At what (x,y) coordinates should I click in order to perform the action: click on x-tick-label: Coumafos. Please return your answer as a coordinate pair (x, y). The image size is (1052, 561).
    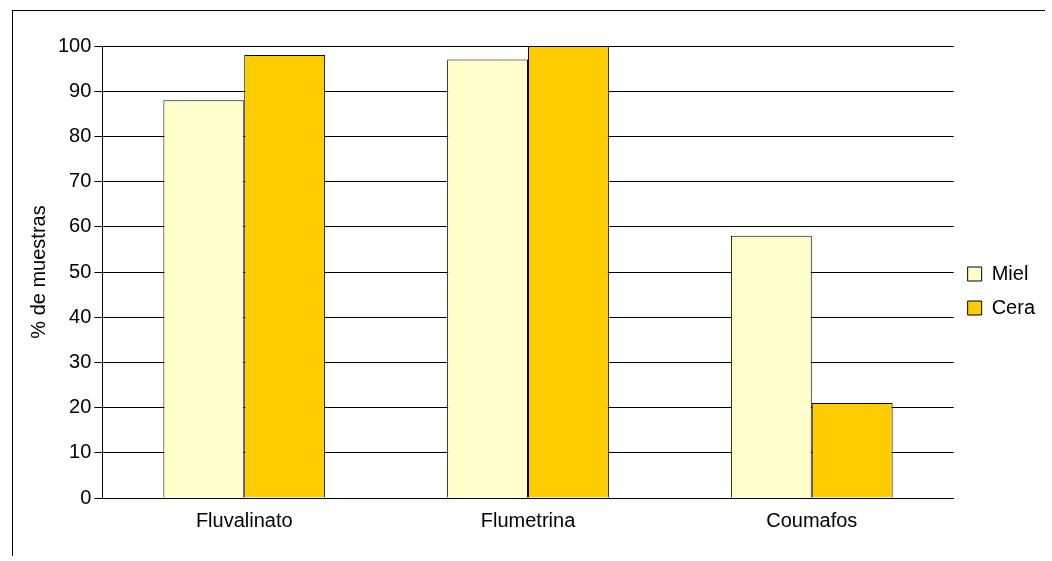
    Looking at the image, I should click on (812, 519).